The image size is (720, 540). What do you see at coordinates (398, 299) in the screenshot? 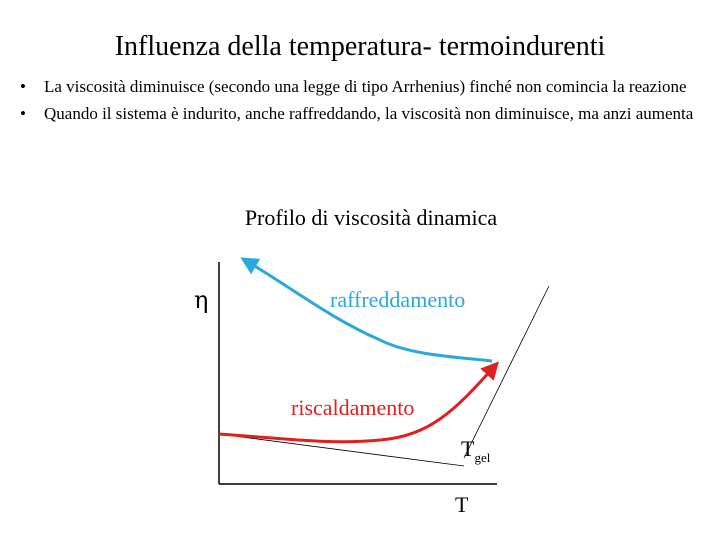
I see `cooling-label: raffreddamento` at bounding box center [398, 299].